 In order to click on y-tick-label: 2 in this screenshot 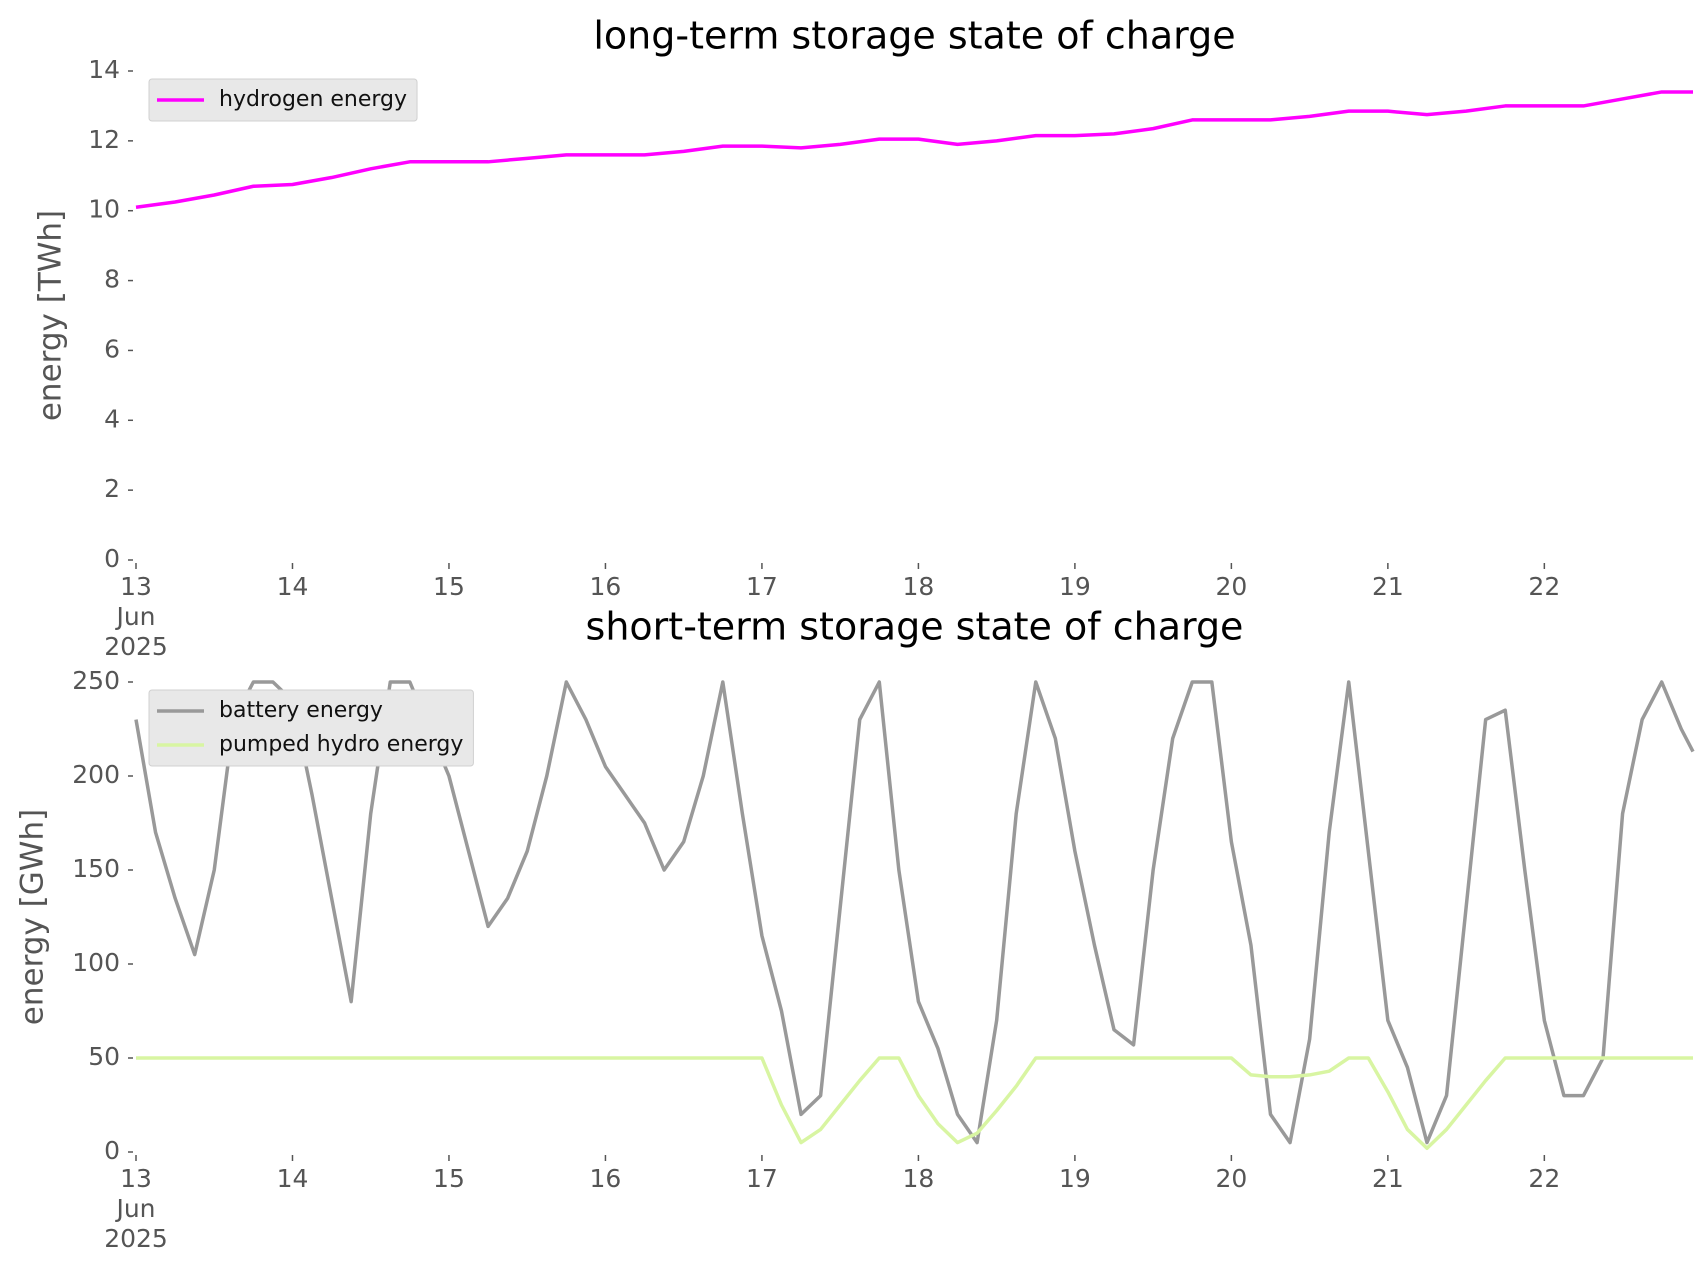, I will do `click(112, 488)`.